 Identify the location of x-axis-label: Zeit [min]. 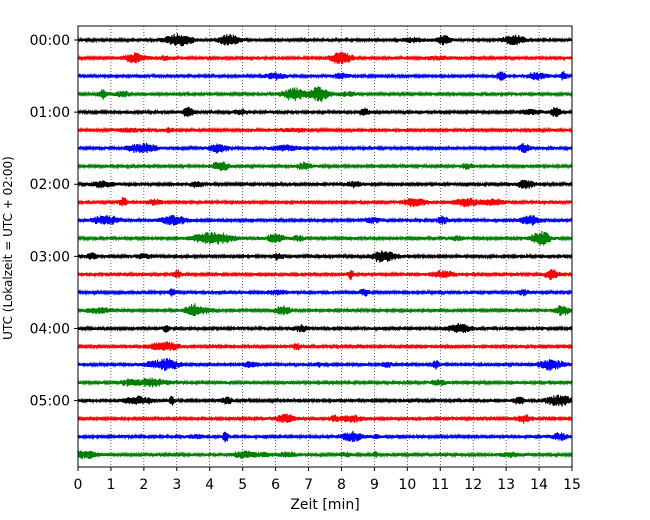
(324, 505).